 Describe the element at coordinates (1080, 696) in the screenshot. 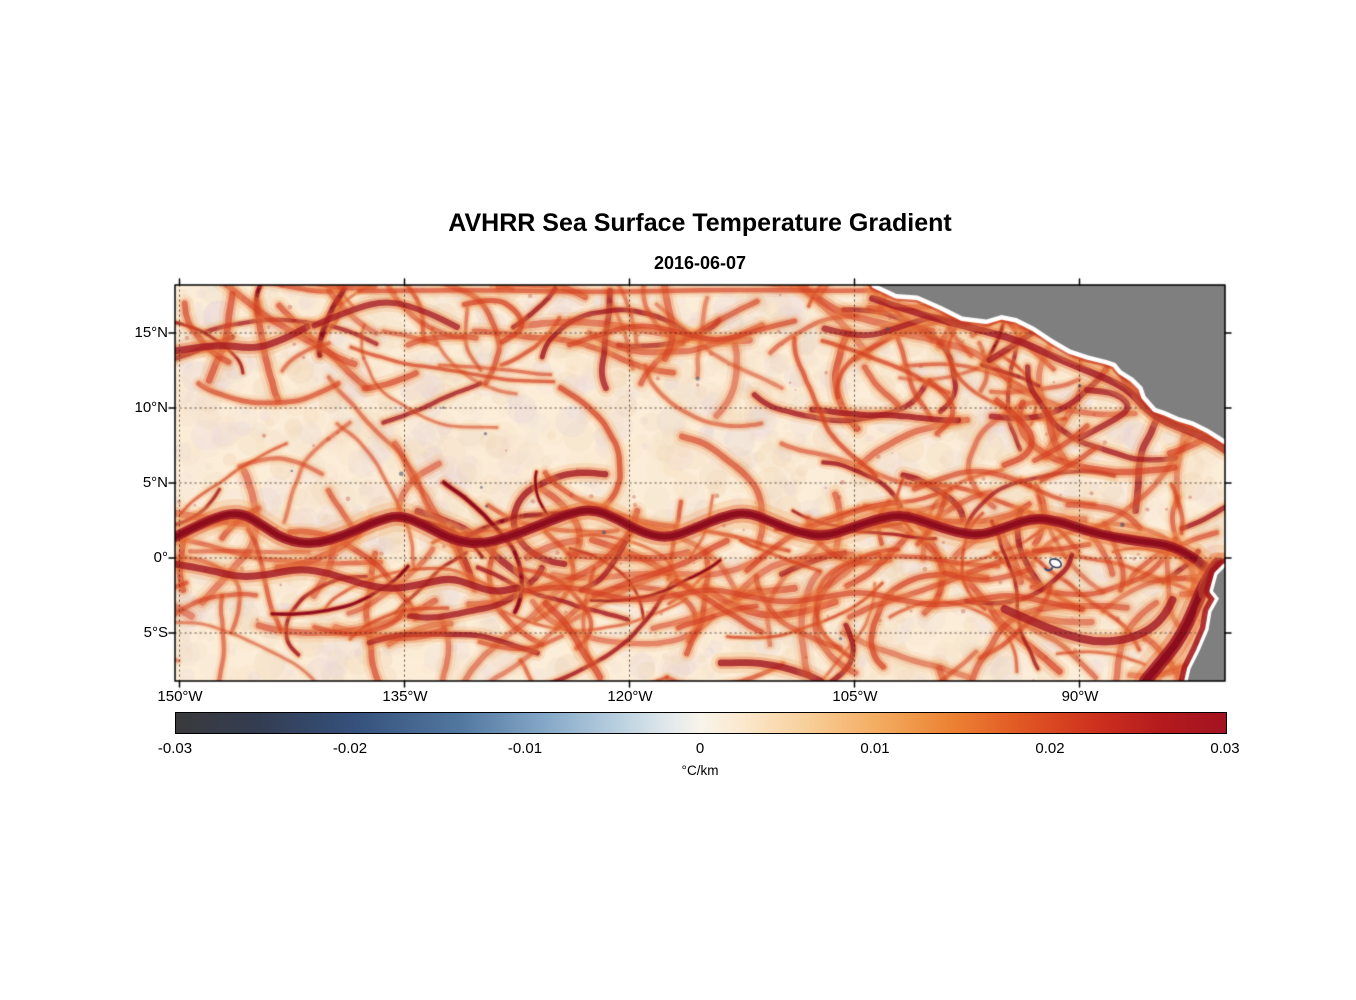

I see `x-tick-label-90w: 90°W` at that location.